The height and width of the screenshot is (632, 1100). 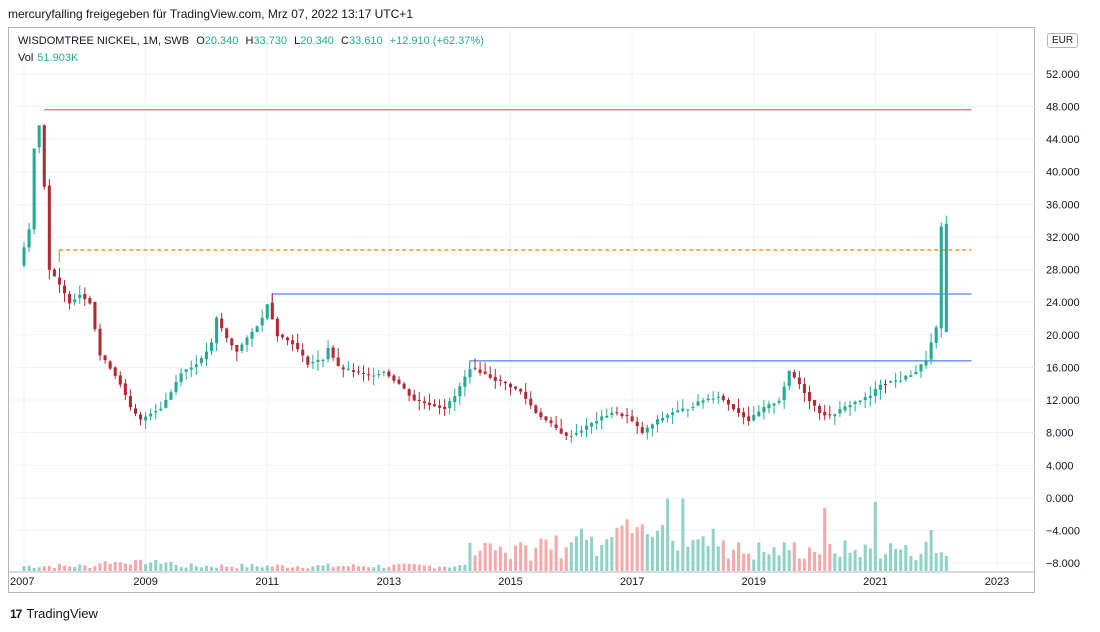 I want to click on volume-label: Vol, so click(x=26, y=58).